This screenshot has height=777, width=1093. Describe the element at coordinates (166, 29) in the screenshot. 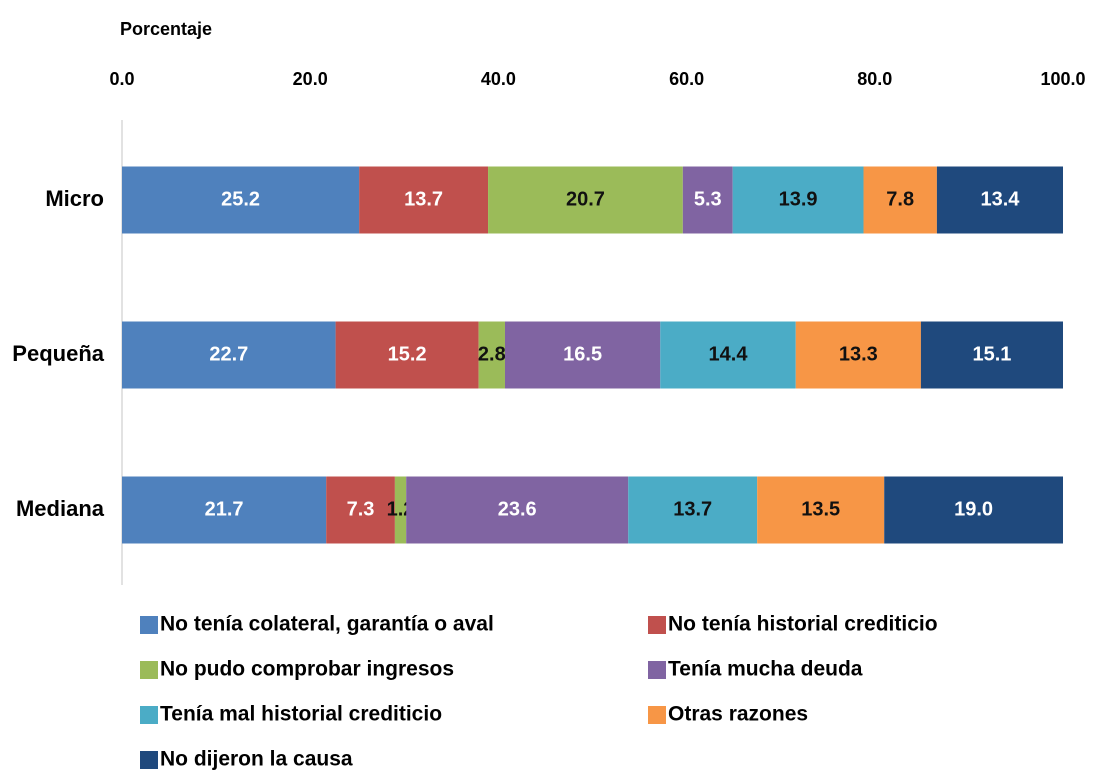

I see `x-axis-label: Porcentaje` at that location.